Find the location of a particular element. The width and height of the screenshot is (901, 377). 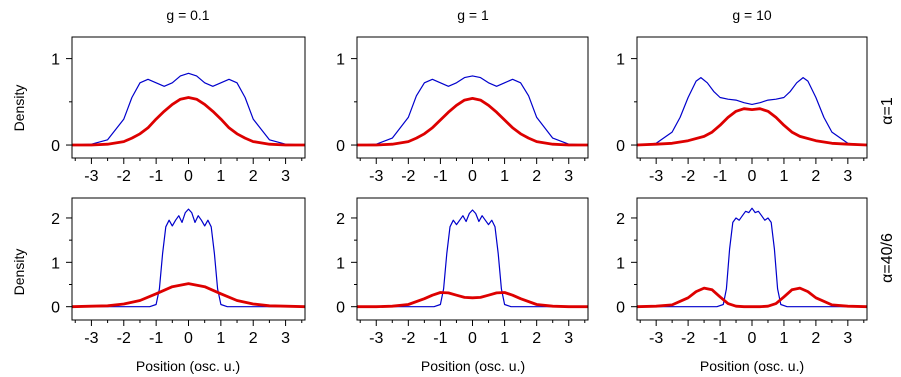

panel-2: -3 -2 -1 0 1 2 3 0 1 is located at coordinates (462, 110).